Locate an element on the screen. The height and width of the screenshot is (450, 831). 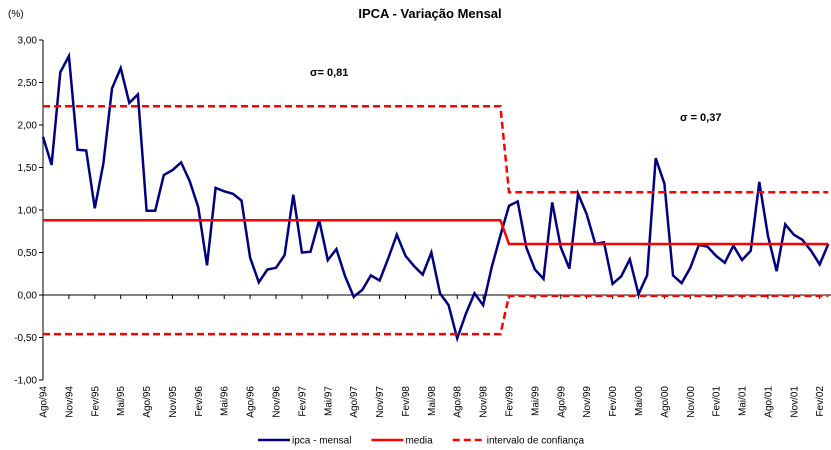
annotation: σ= 0,81 is located at coordinates (329, 73).